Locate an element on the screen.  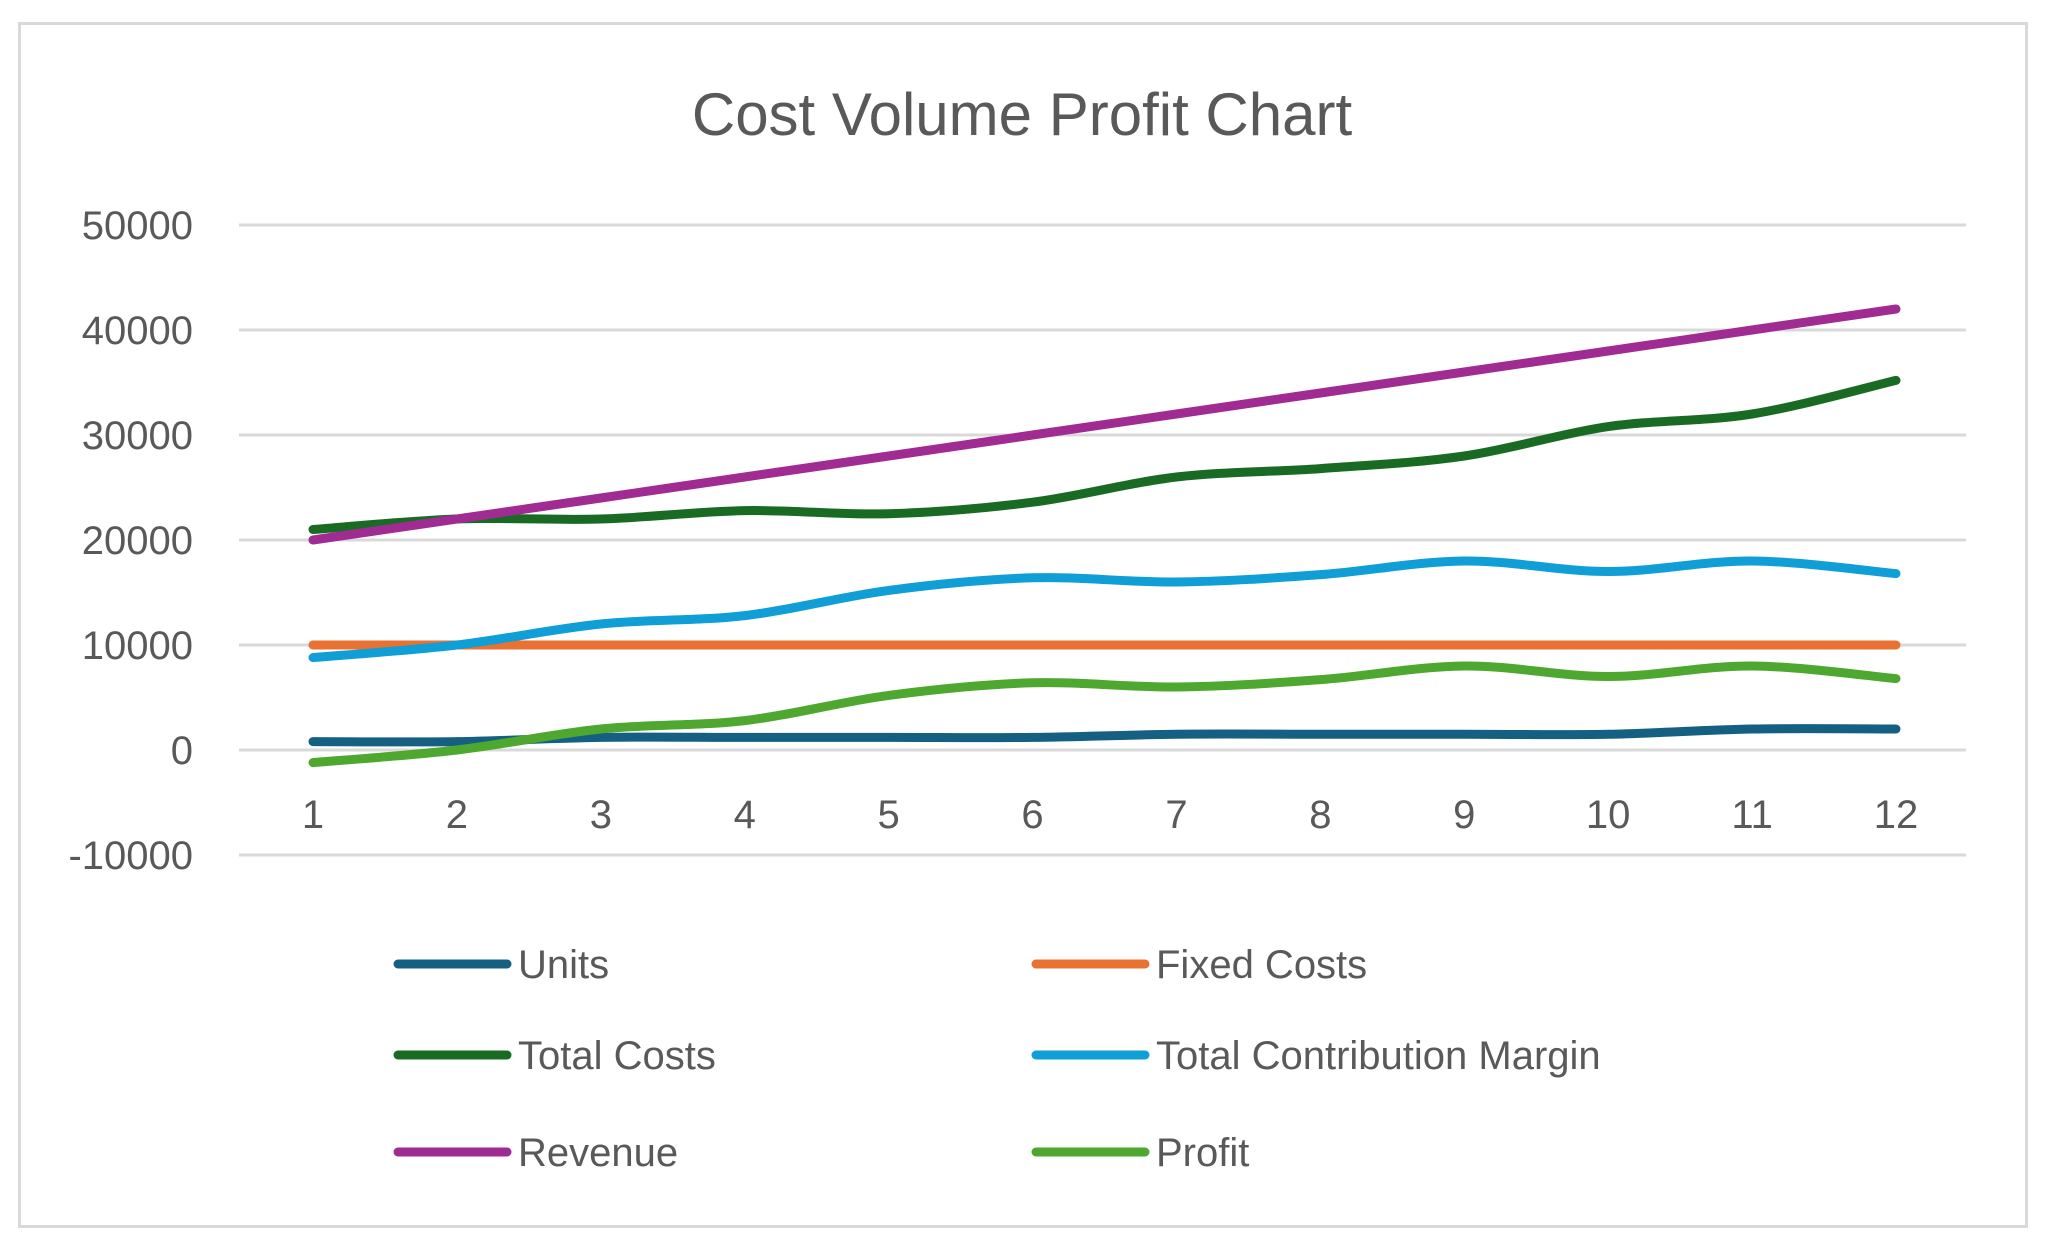
y-tick-label: -10000 is located at coordinates (130, 856).